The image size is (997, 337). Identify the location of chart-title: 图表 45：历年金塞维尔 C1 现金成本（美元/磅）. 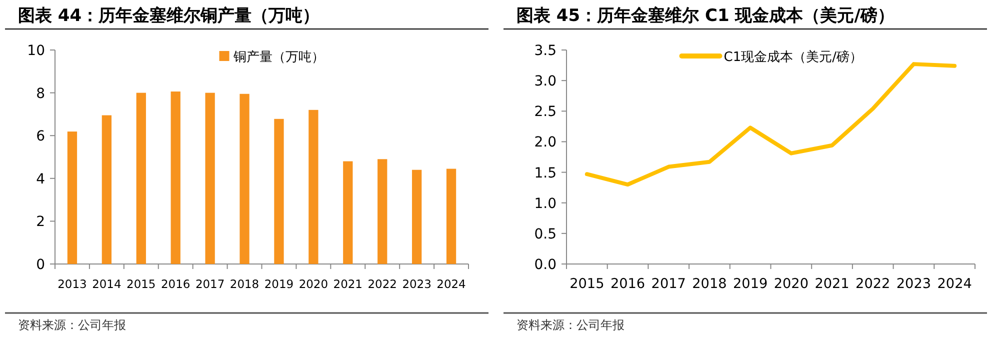
(705, 16).